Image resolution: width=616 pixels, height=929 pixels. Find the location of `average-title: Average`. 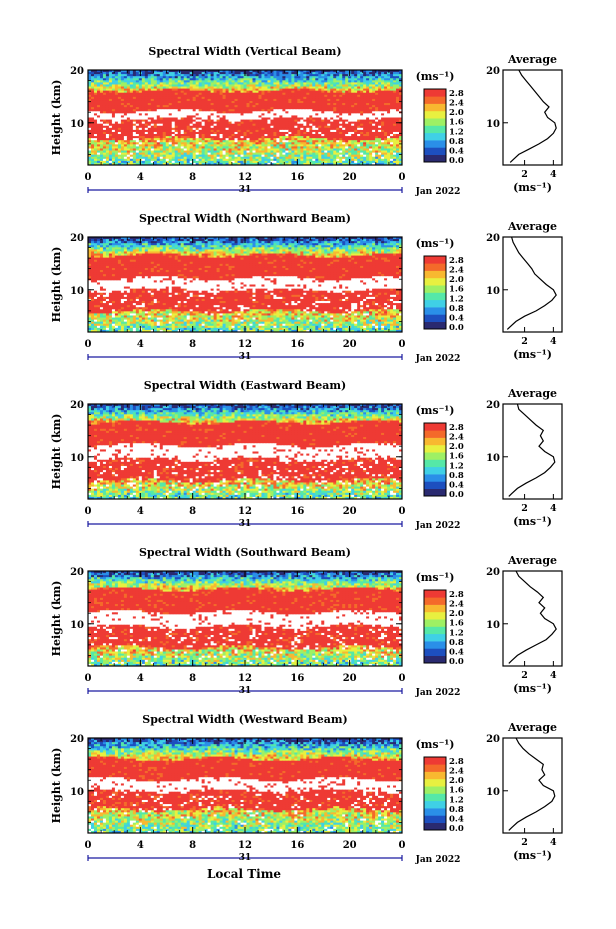

average-title: Average is located at coordinates (532, 560).